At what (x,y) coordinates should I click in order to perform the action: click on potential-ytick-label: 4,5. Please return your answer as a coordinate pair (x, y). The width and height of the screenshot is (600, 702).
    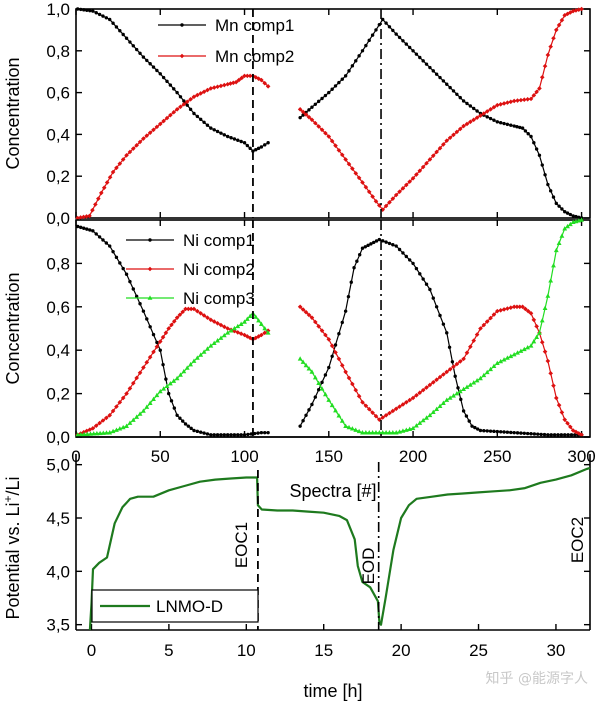
    Looking at the image, I should click on (58, 518).